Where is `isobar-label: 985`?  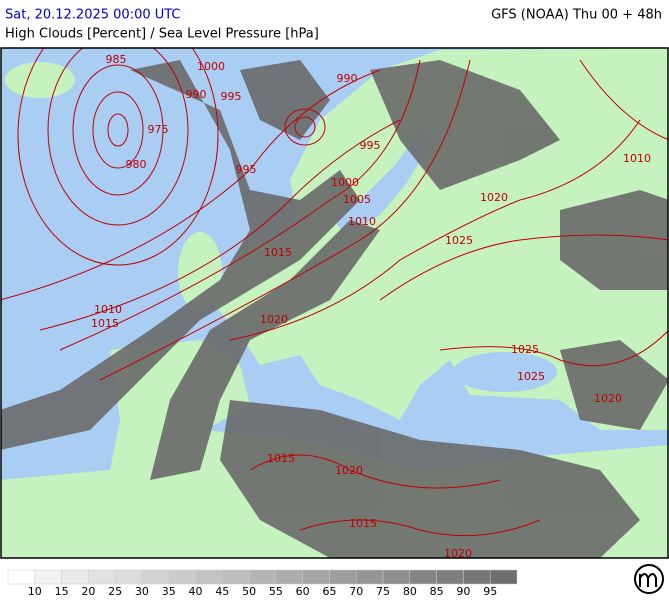 isobar-label: 985 is located at coordinates (116, 59).